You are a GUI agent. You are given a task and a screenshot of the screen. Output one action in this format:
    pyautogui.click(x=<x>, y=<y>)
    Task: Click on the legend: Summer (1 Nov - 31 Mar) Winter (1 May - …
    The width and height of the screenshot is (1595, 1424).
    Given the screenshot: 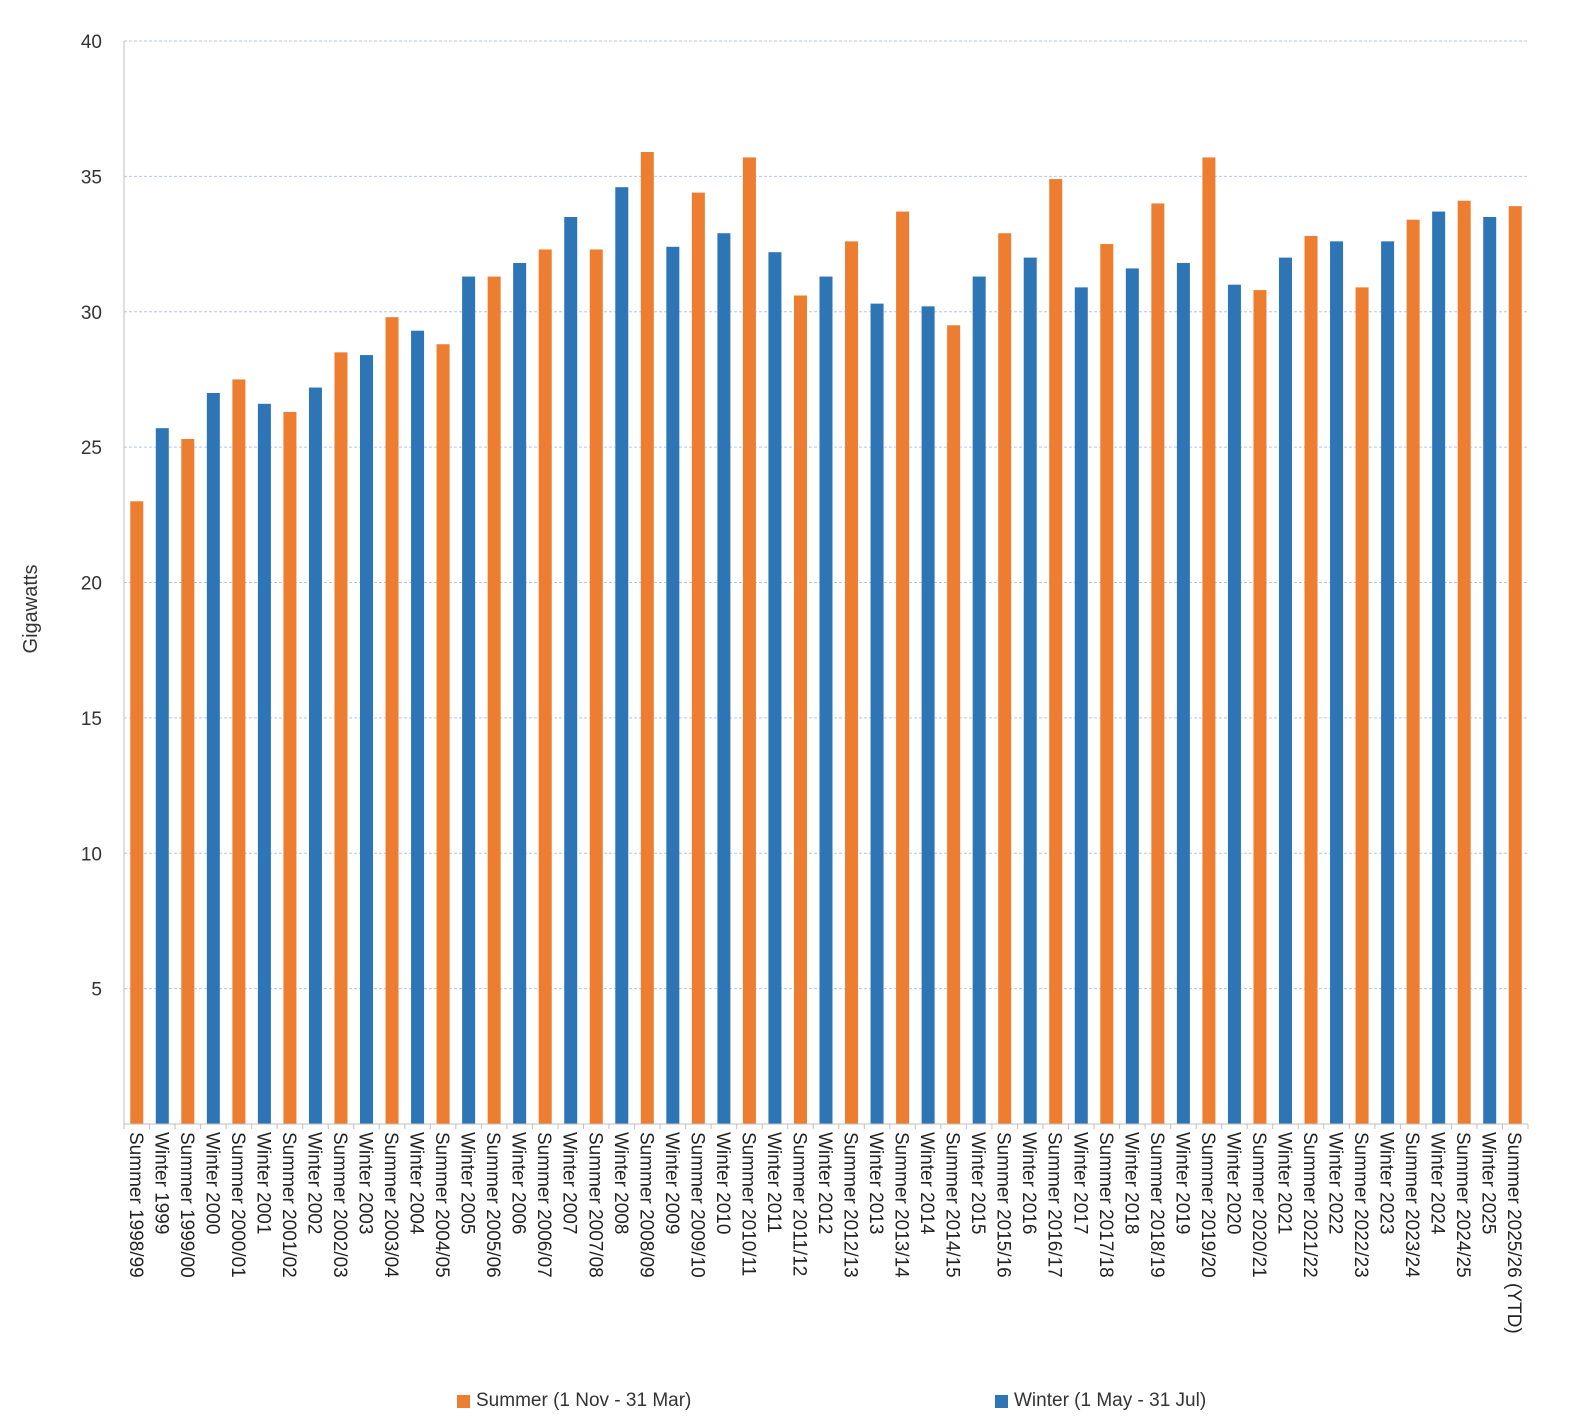 What is the action you would take?
    pyautogui.click(x=797, y=1405)
    